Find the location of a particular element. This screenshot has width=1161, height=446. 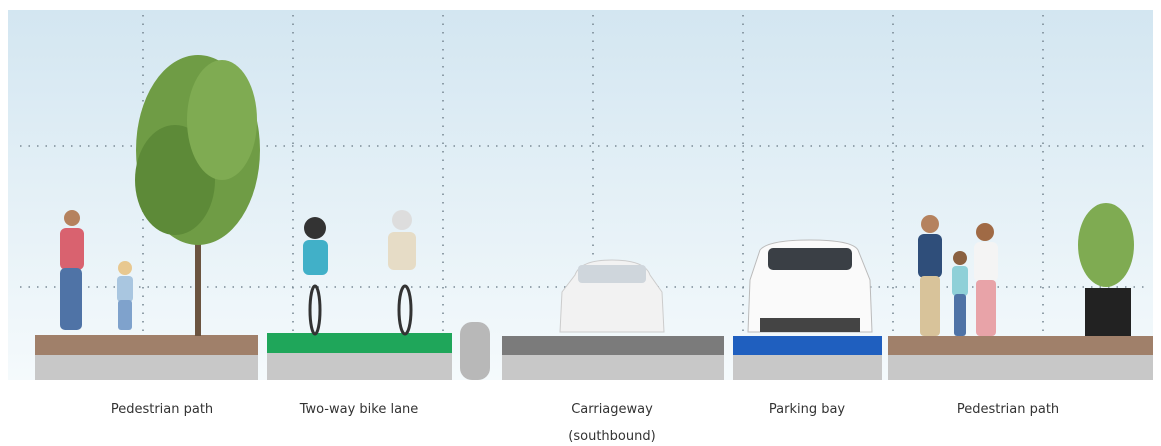

label: (southbound) is located at coordinates (611, 436).